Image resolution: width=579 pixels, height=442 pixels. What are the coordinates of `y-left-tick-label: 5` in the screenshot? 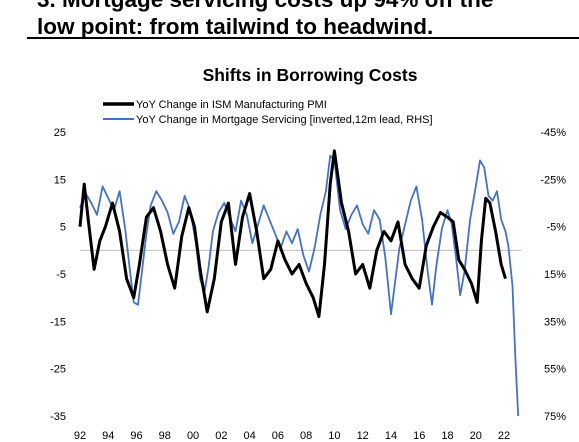 It's located at (63, 228).